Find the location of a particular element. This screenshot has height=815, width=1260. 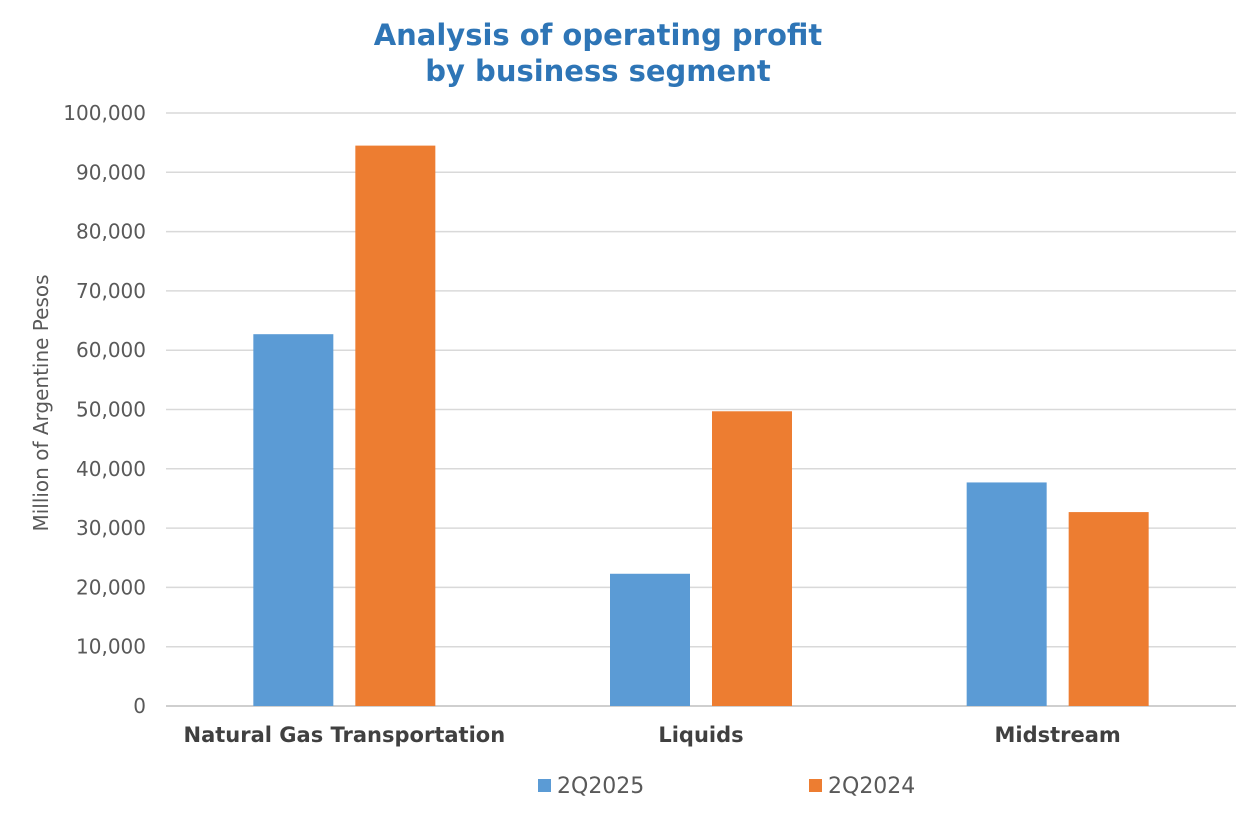

y-tick-label: 70,000 is located at coordinates (111, 291).